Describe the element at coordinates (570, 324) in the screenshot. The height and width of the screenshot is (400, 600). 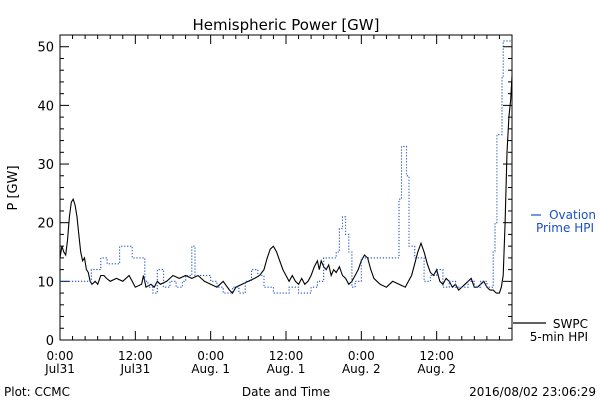
I see `legend-swpc-label-line1: SWPC` at that location.